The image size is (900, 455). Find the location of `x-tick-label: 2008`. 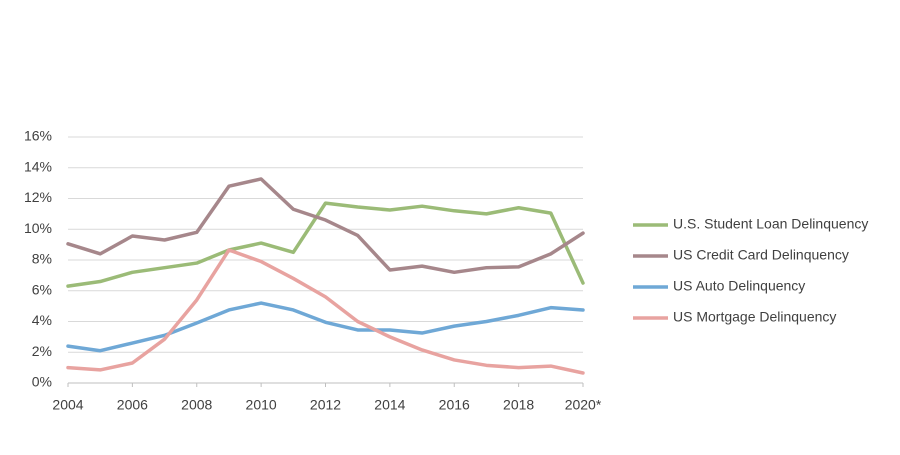

x-tick-label: 2008 is located at coordinates (196, 405).